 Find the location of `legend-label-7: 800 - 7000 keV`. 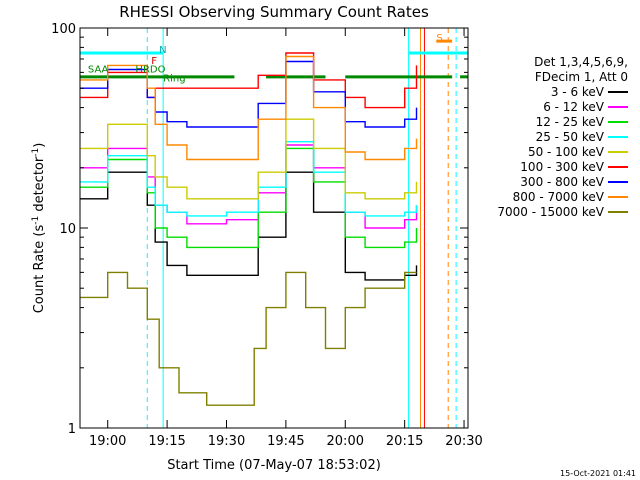

legend-label-7: 800 - 7000 keV is located at coordinates (559, 197).